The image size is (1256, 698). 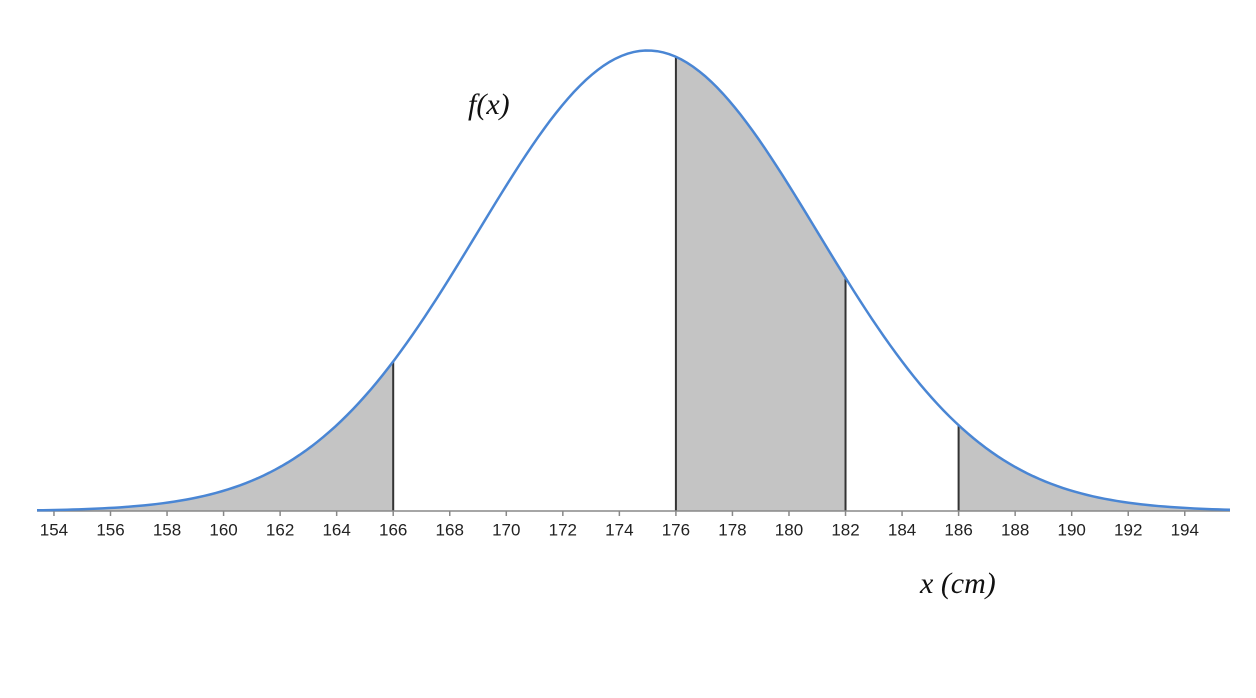 I want to click on x-axis-label: x (cm), so click(x=957, y=583).